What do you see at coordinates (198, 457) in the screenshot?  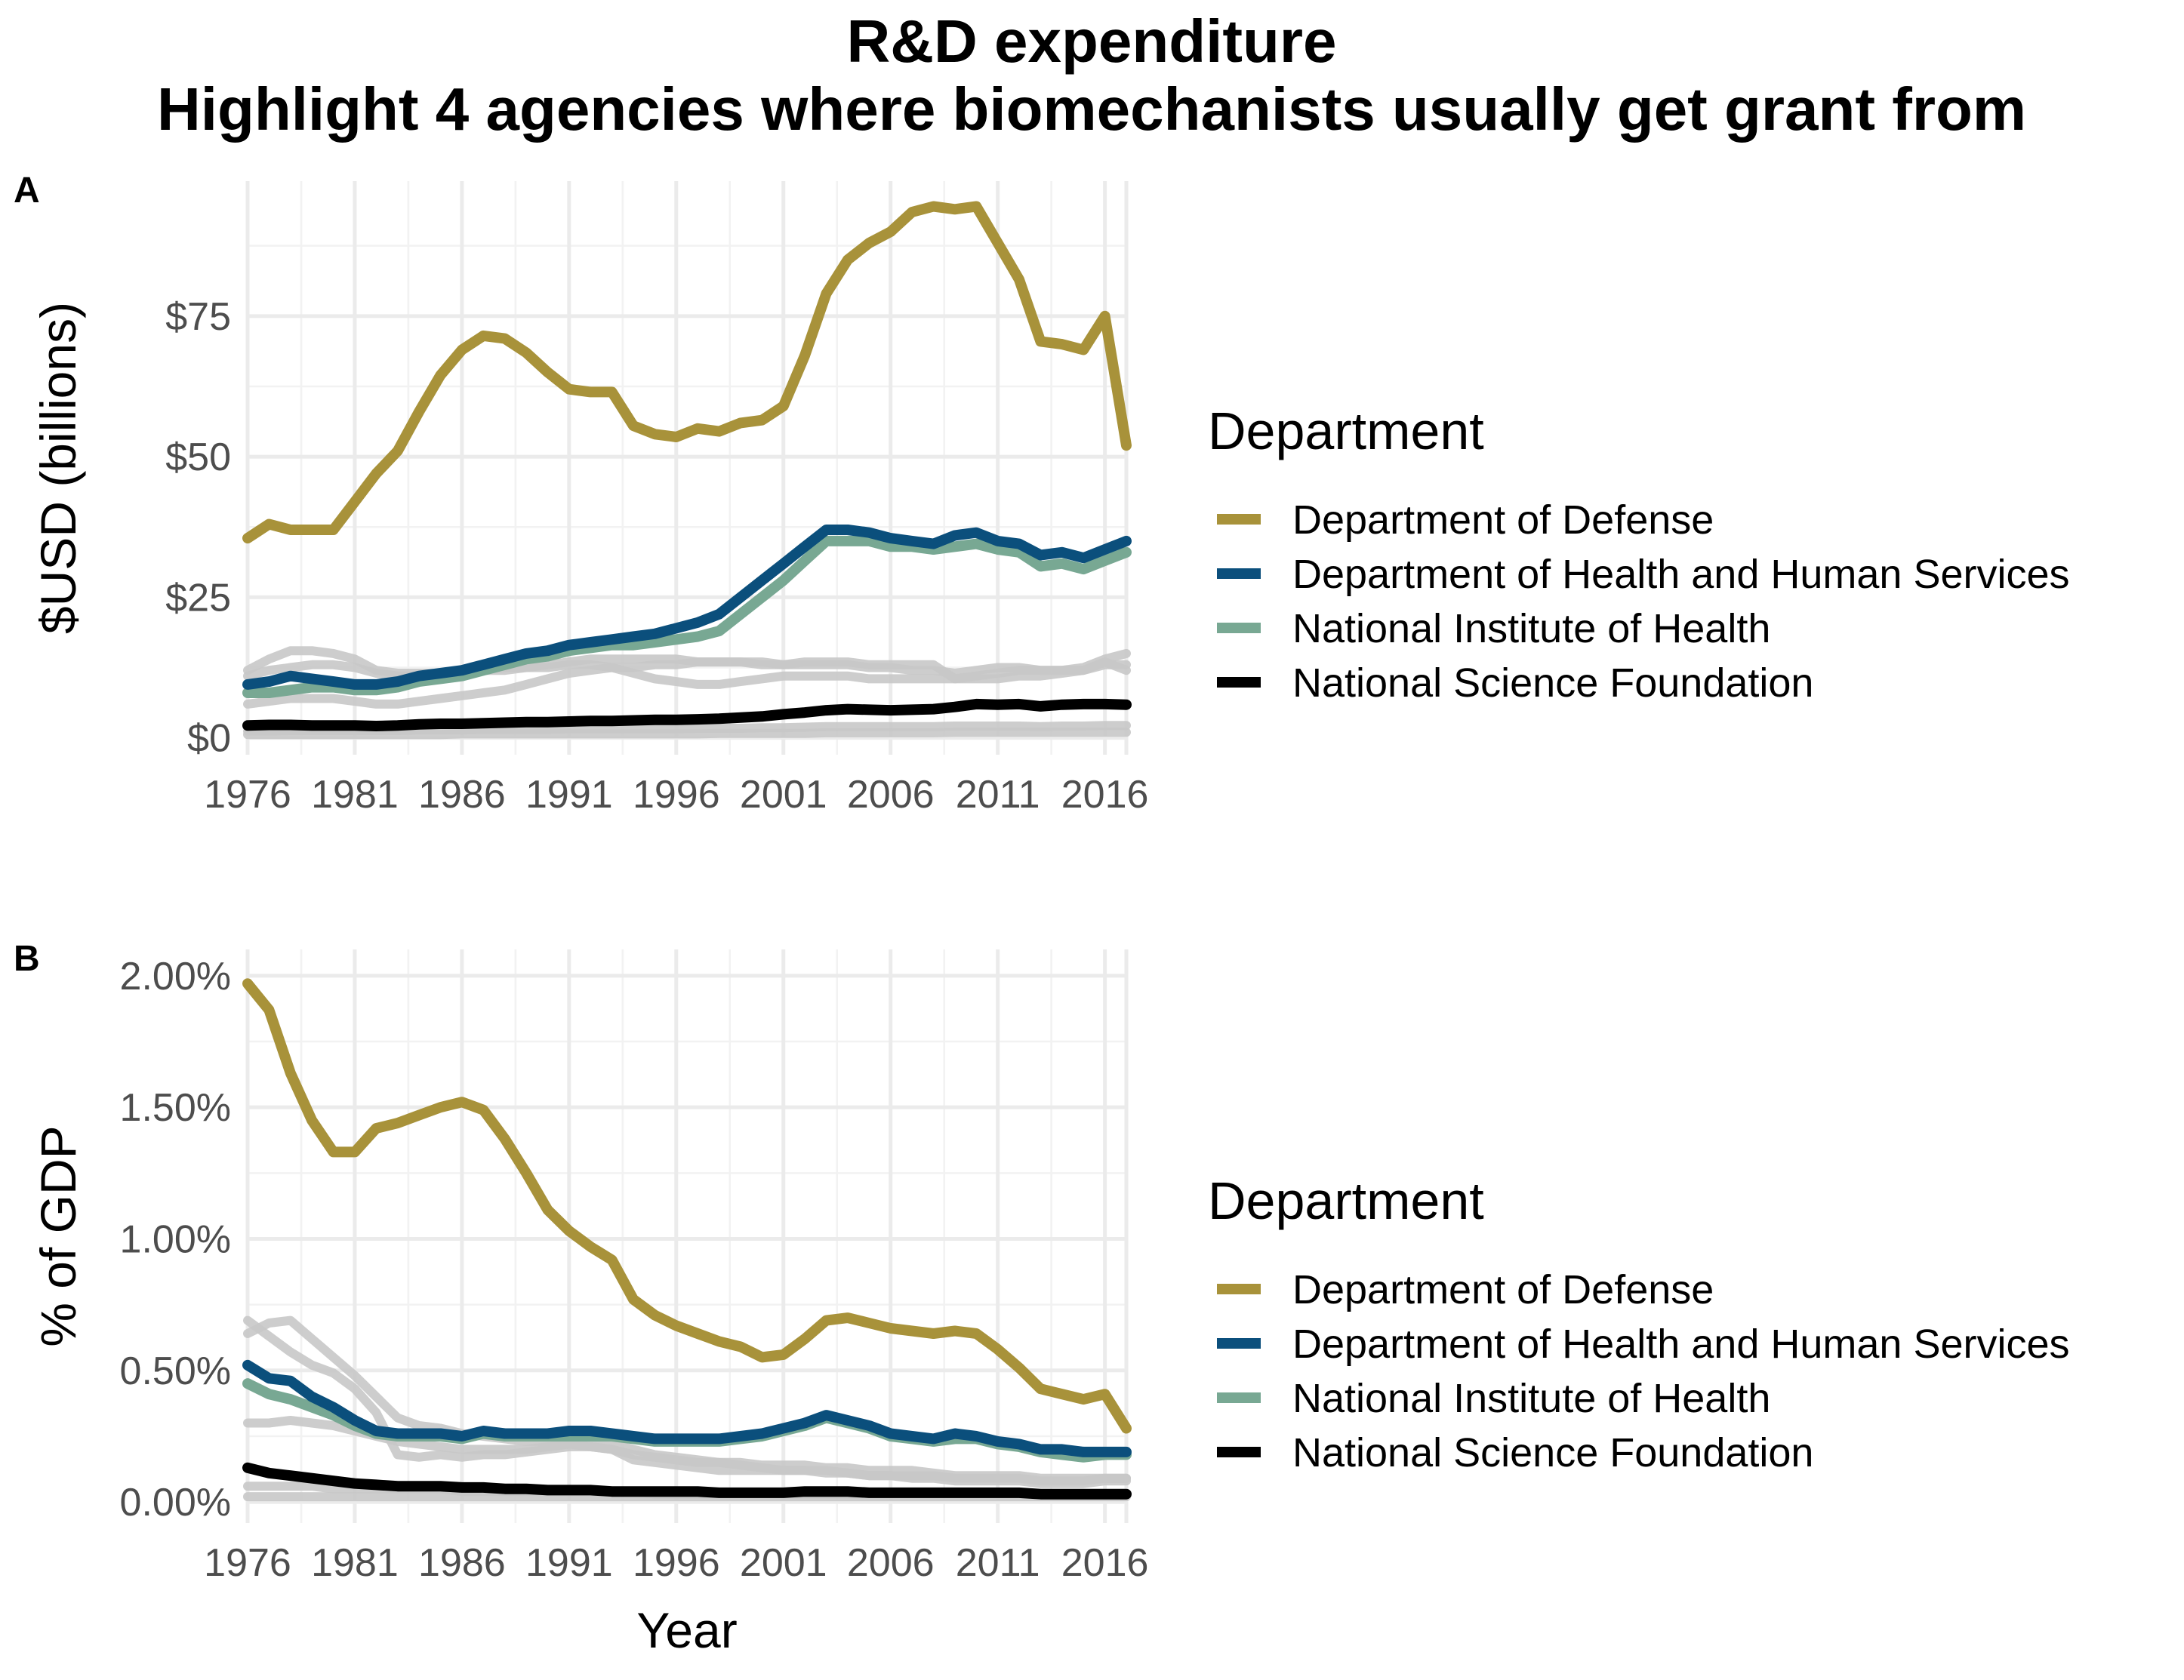 I see `y-tick-label: $50` at bounding box center [198, 457].